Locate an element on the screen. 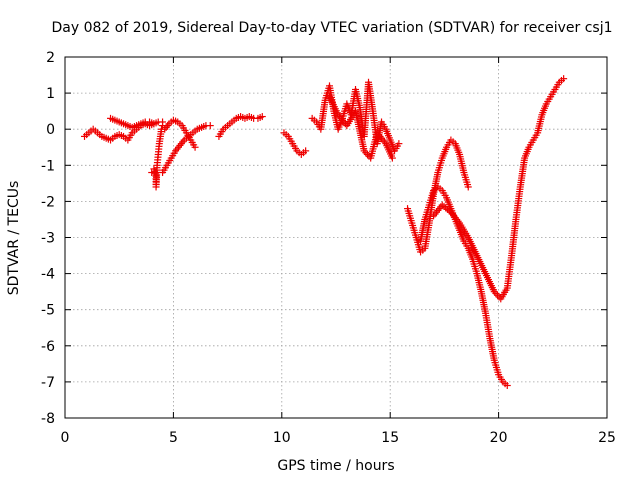 This screenshot has height=480, width=640. y-tick-label: -1 is located at coordinates (48, 166).